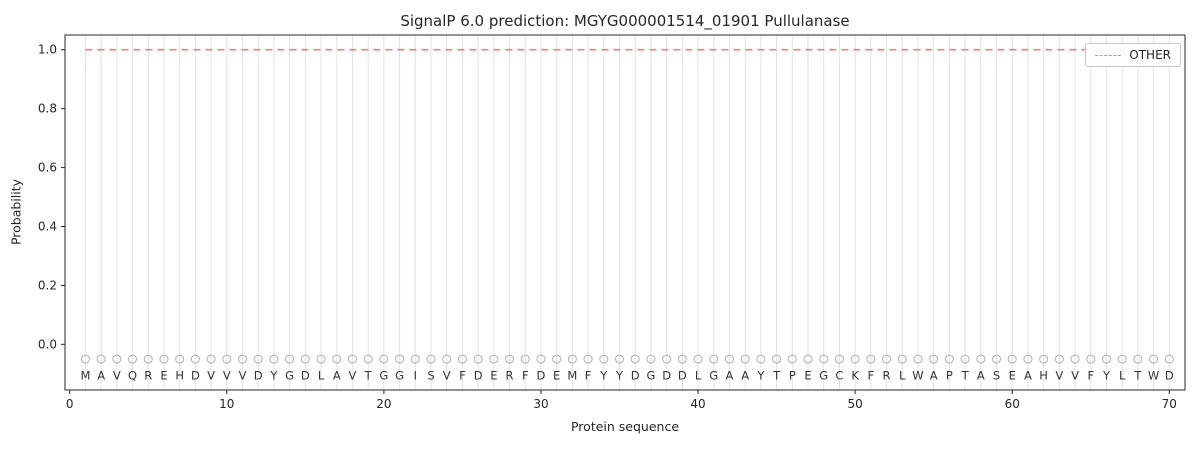 The width and height of the screenshot is (1200, 450). Describe the element at coordinates (132, 375) in the screenshot. I see `residue-letter: Q` at that location.